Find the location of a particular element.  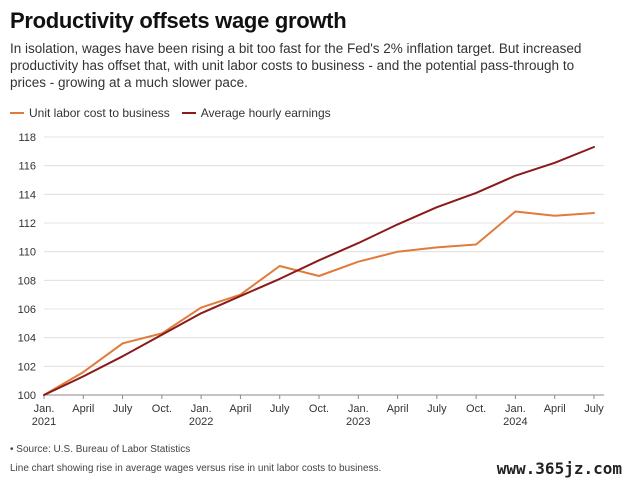

x-tick-label-0: Jan. is located at coordinates (44, 409).